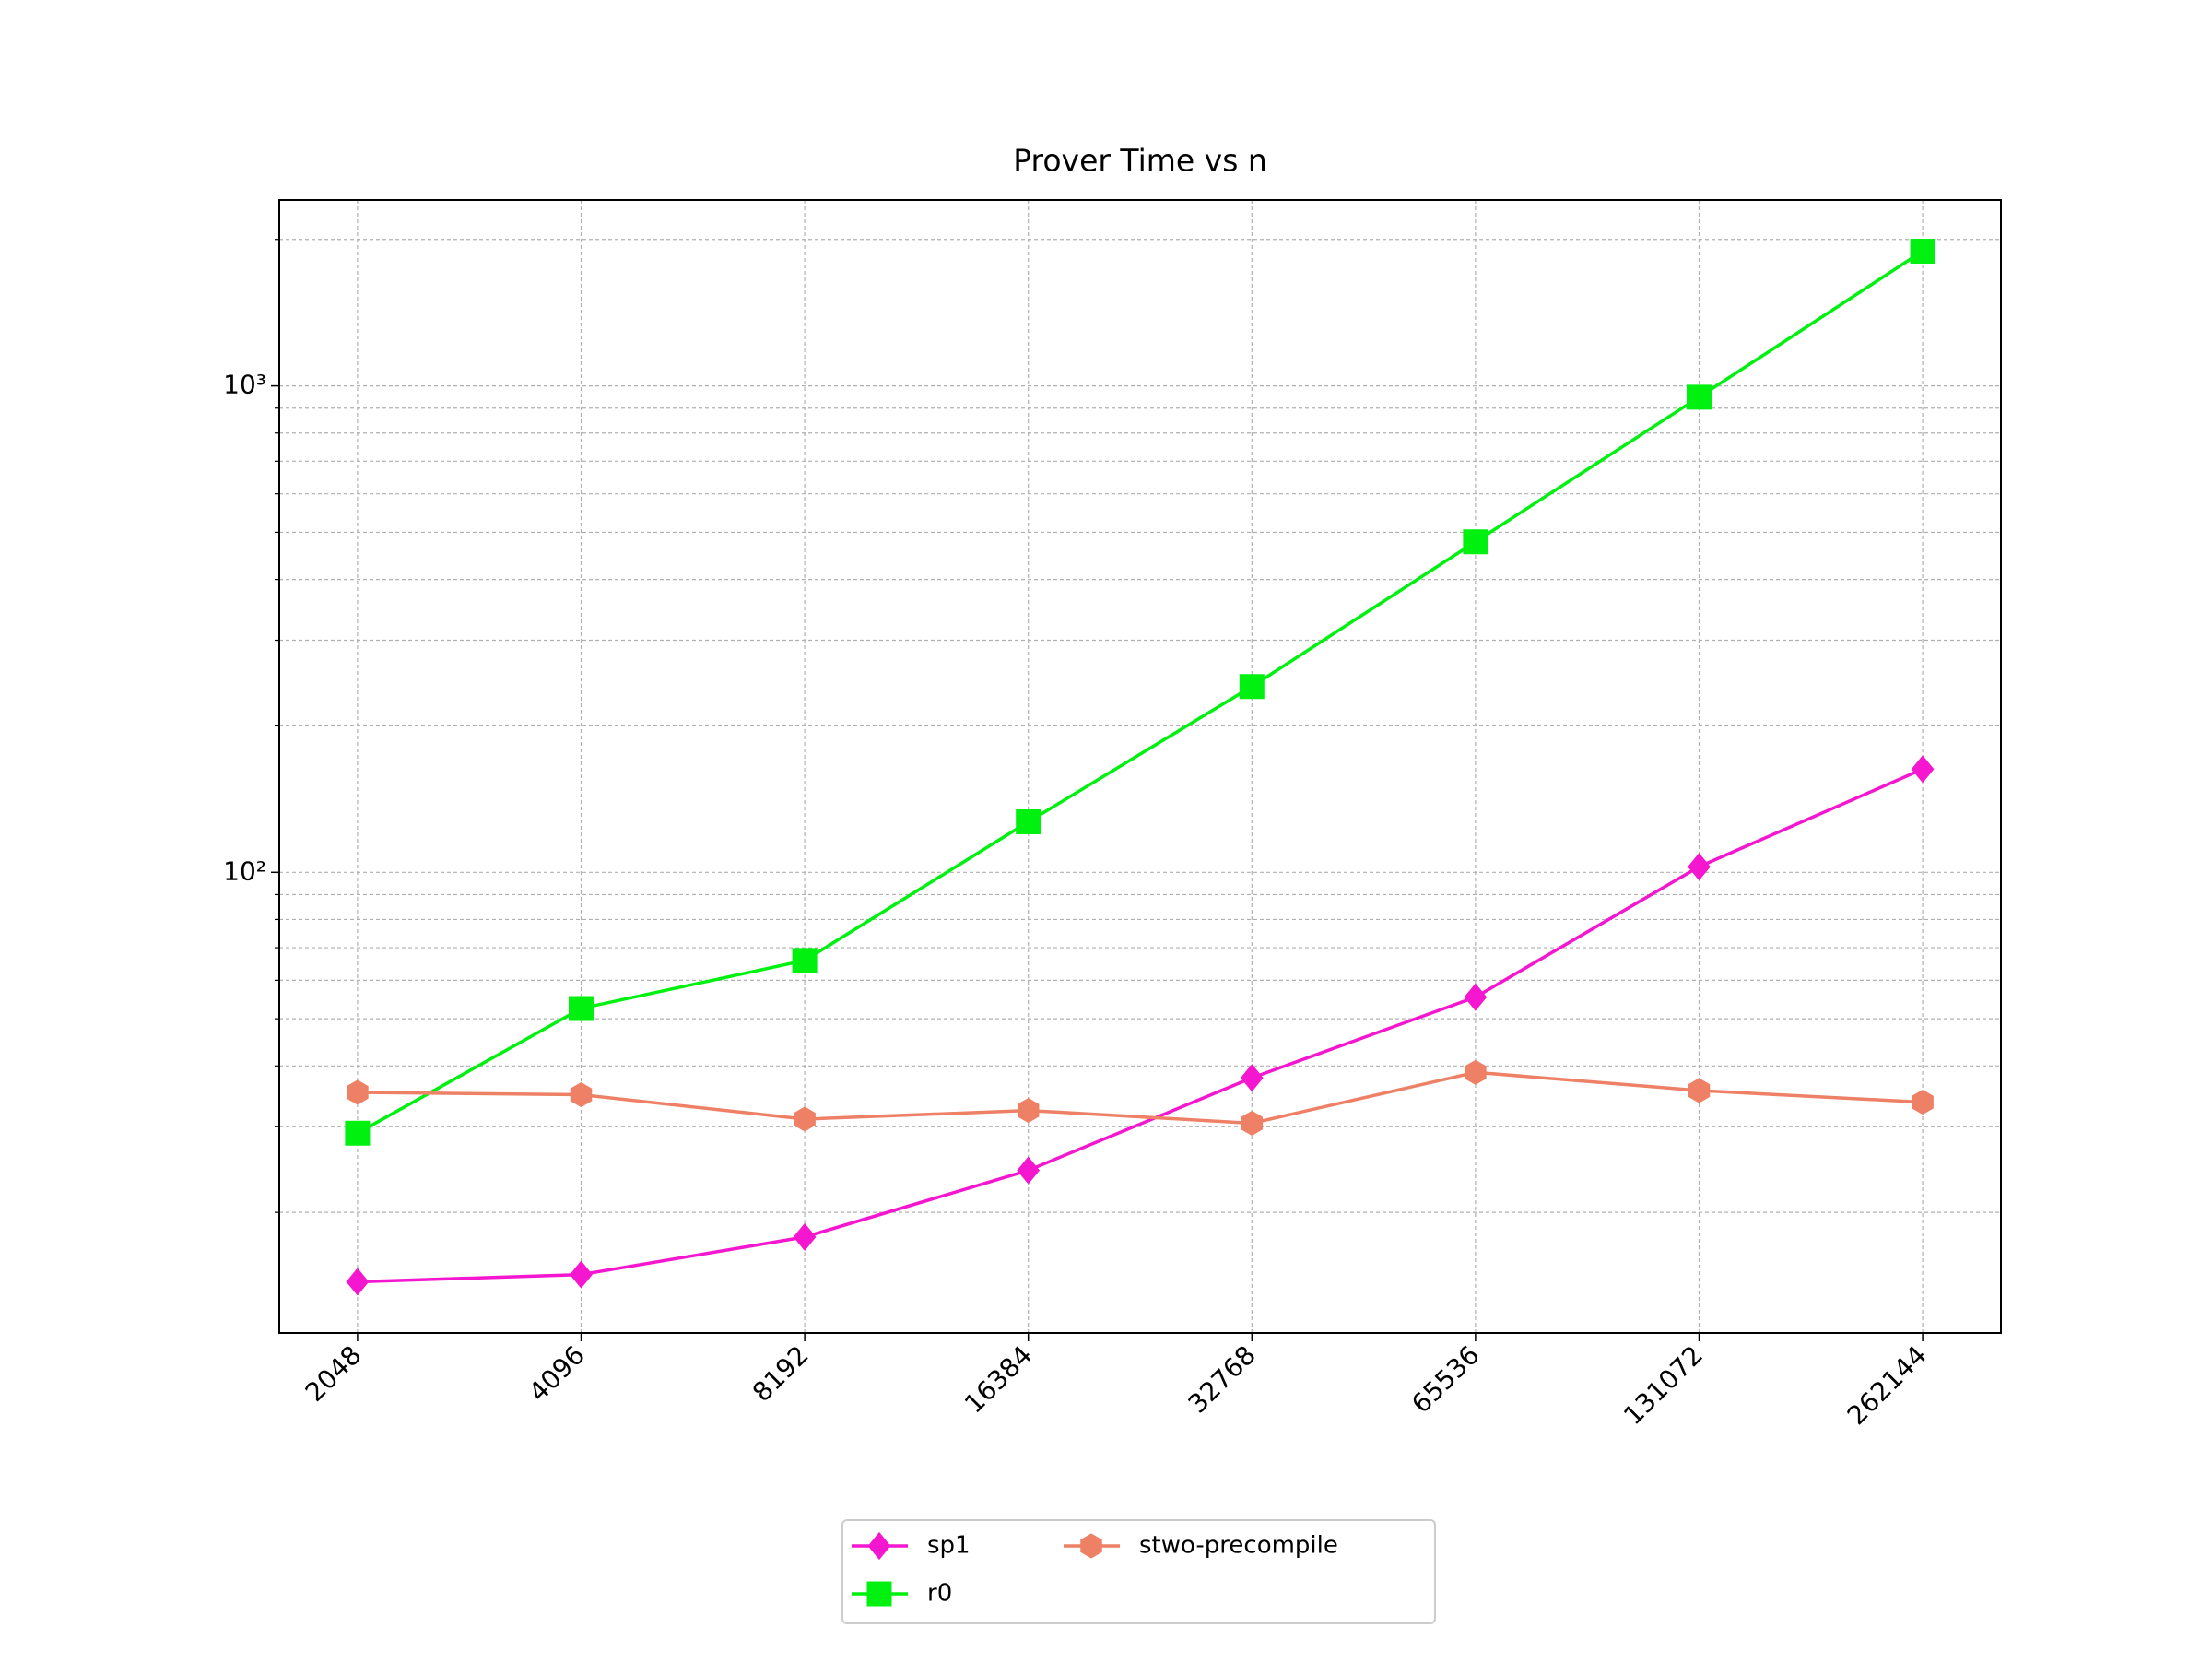 The height and width of the screenshot is (1663, 2212). What do you see at coordinates (998, 1379) in the screenshot?
I see `x-tick-label: 16384` at bounding box center [998, 1379].